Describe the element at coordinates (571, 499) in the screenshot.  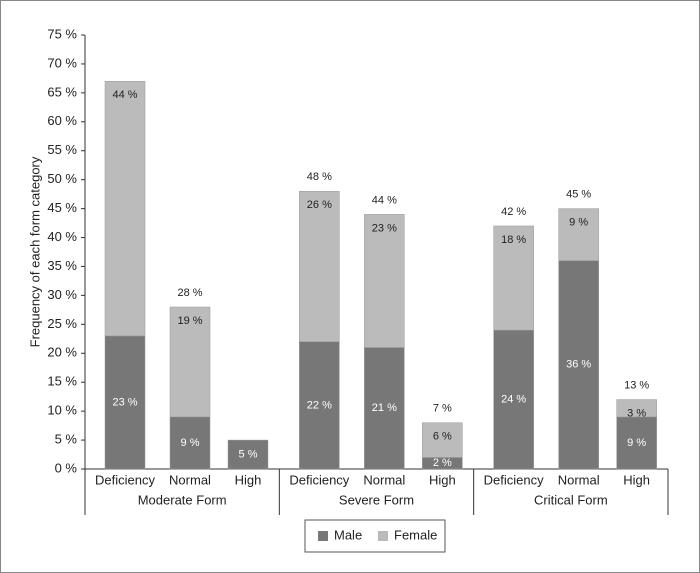
I see `group-label: Critical Form` at that location.